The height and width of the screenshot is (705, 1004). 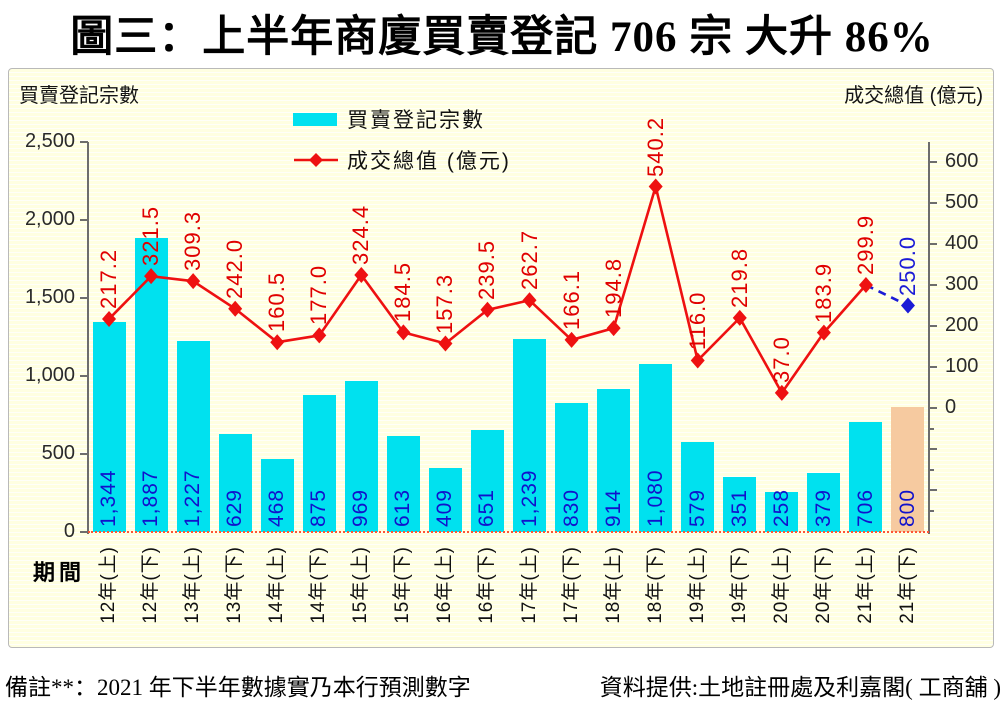 What do you see at coordinates (781, 507) in the screenshot?
I see `bar-value-label: 258` at bounding box center [781, 507].